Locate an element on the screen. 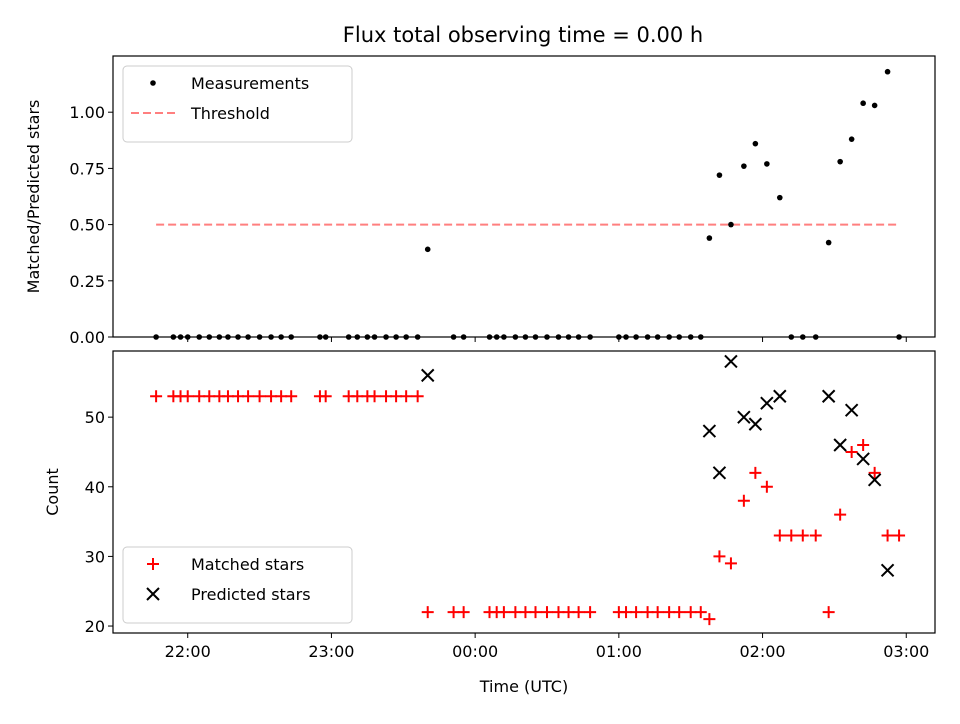 This screenshot has height=724, width=960. y-tick-label: 0.50 is located at coordinates (87, 225).